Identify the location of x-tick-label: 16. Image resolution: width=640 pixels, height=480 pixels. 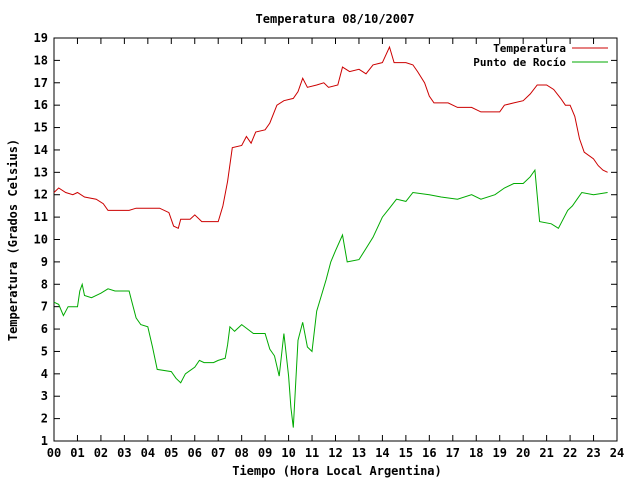
(429, 453).